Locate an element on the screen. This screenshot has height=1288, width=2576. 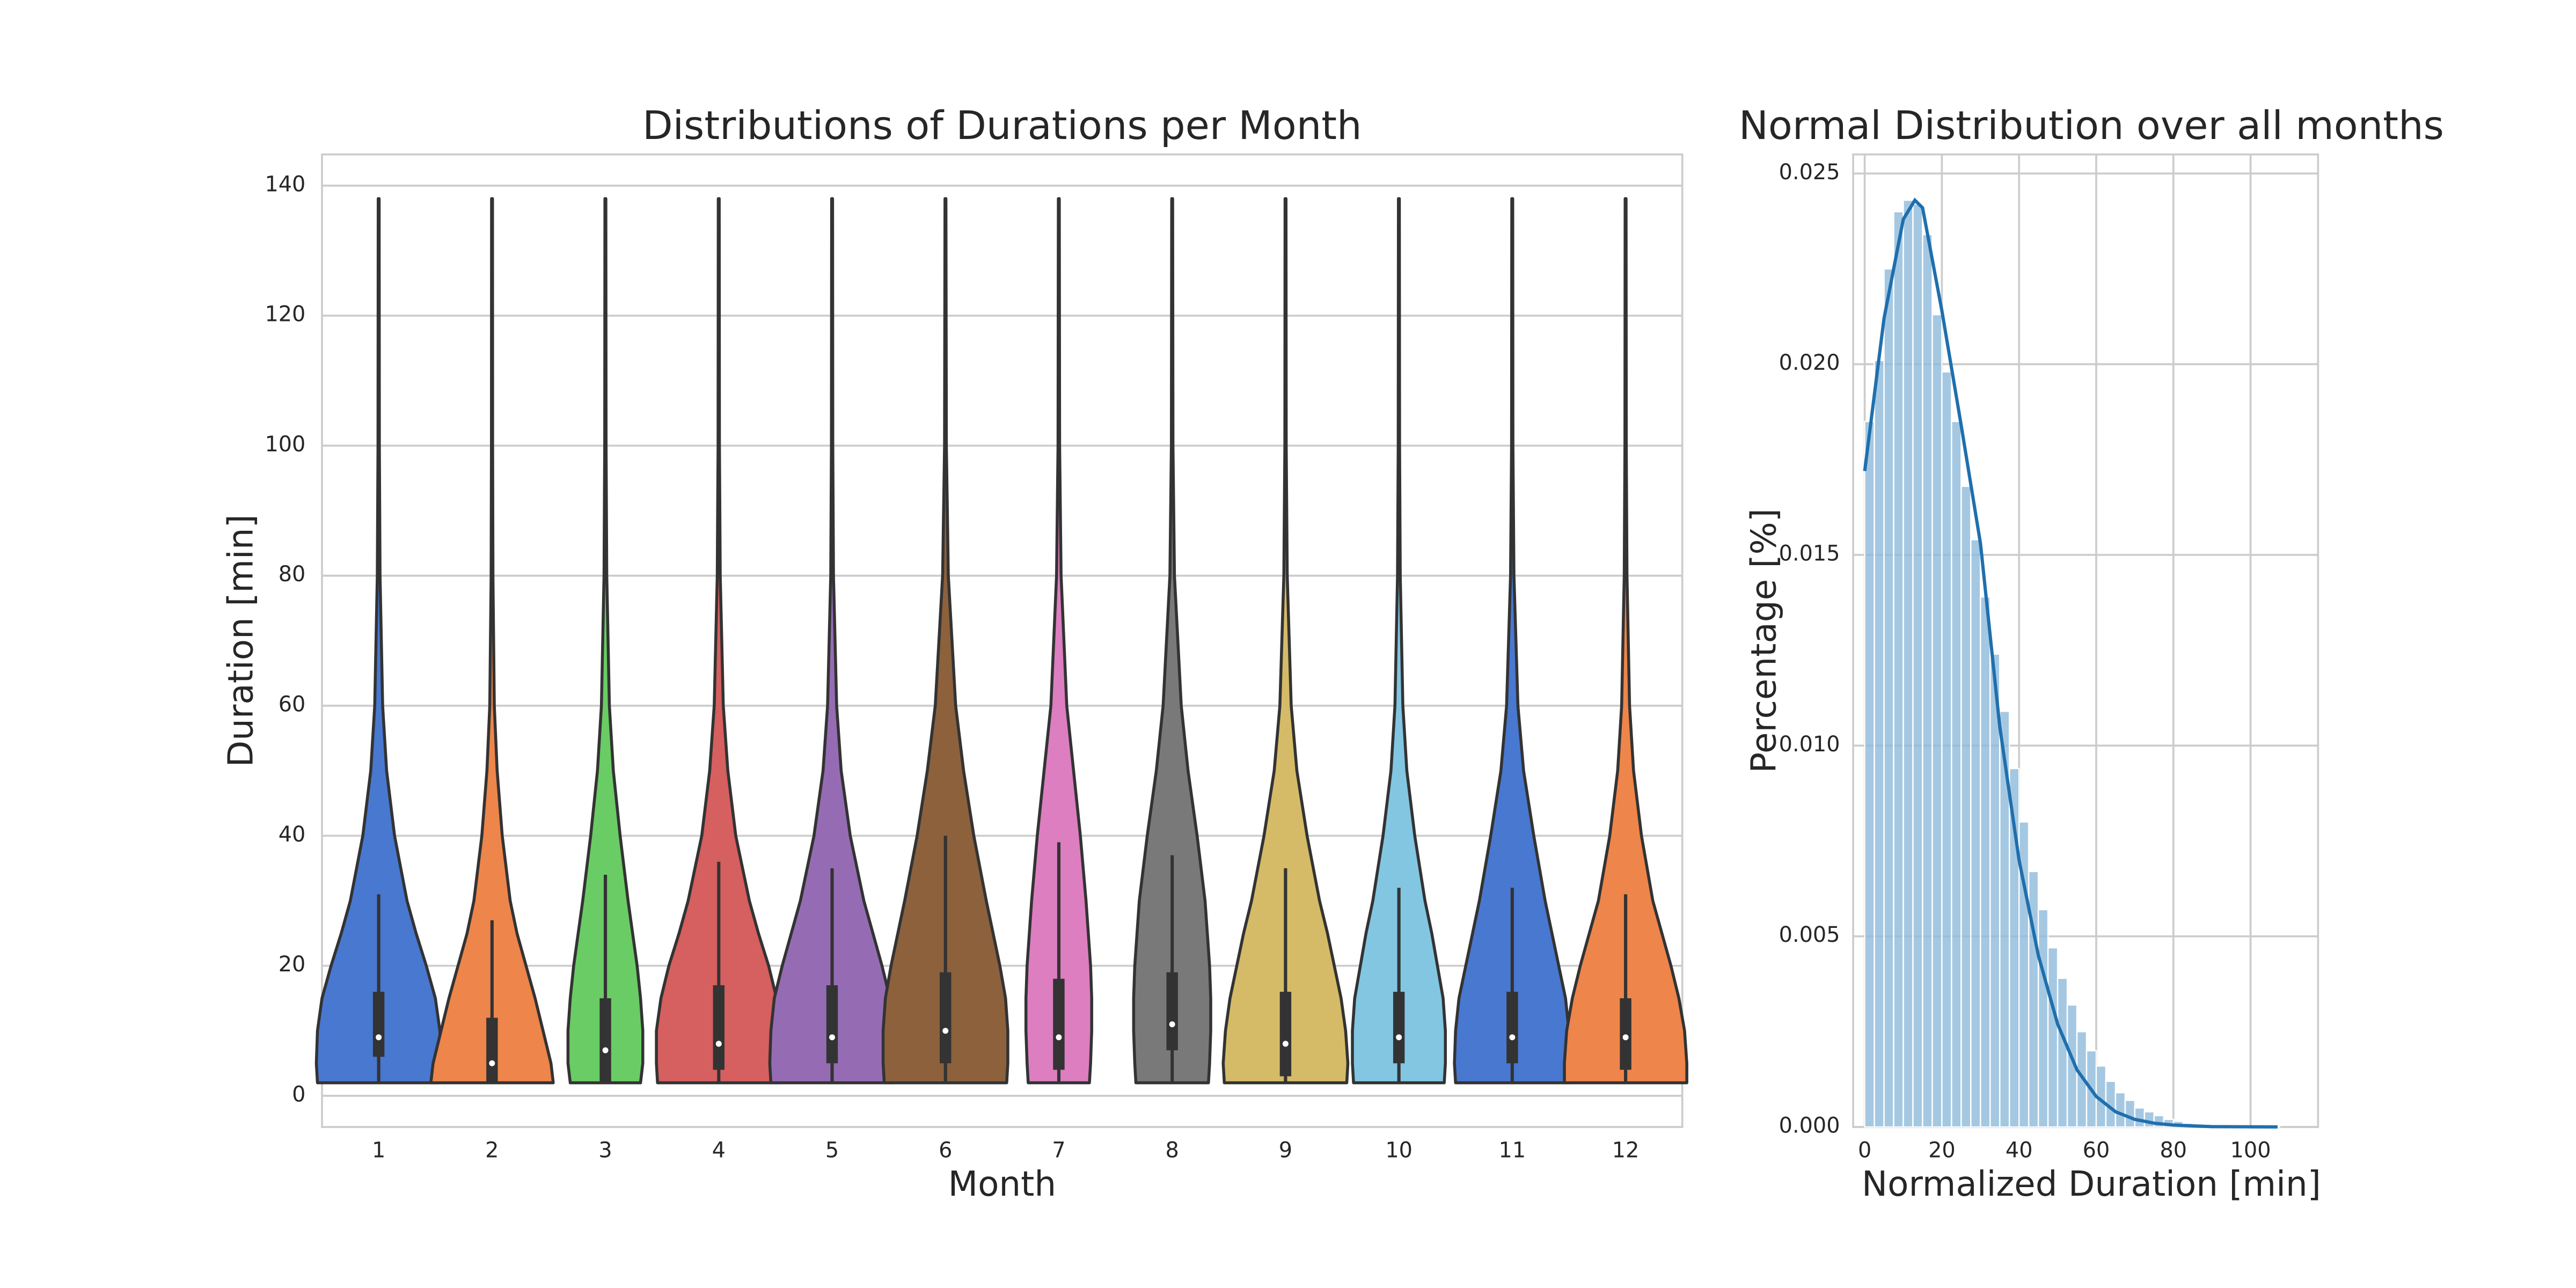
y-tick-label: 0.010 is located at coordinates (1809, 744).